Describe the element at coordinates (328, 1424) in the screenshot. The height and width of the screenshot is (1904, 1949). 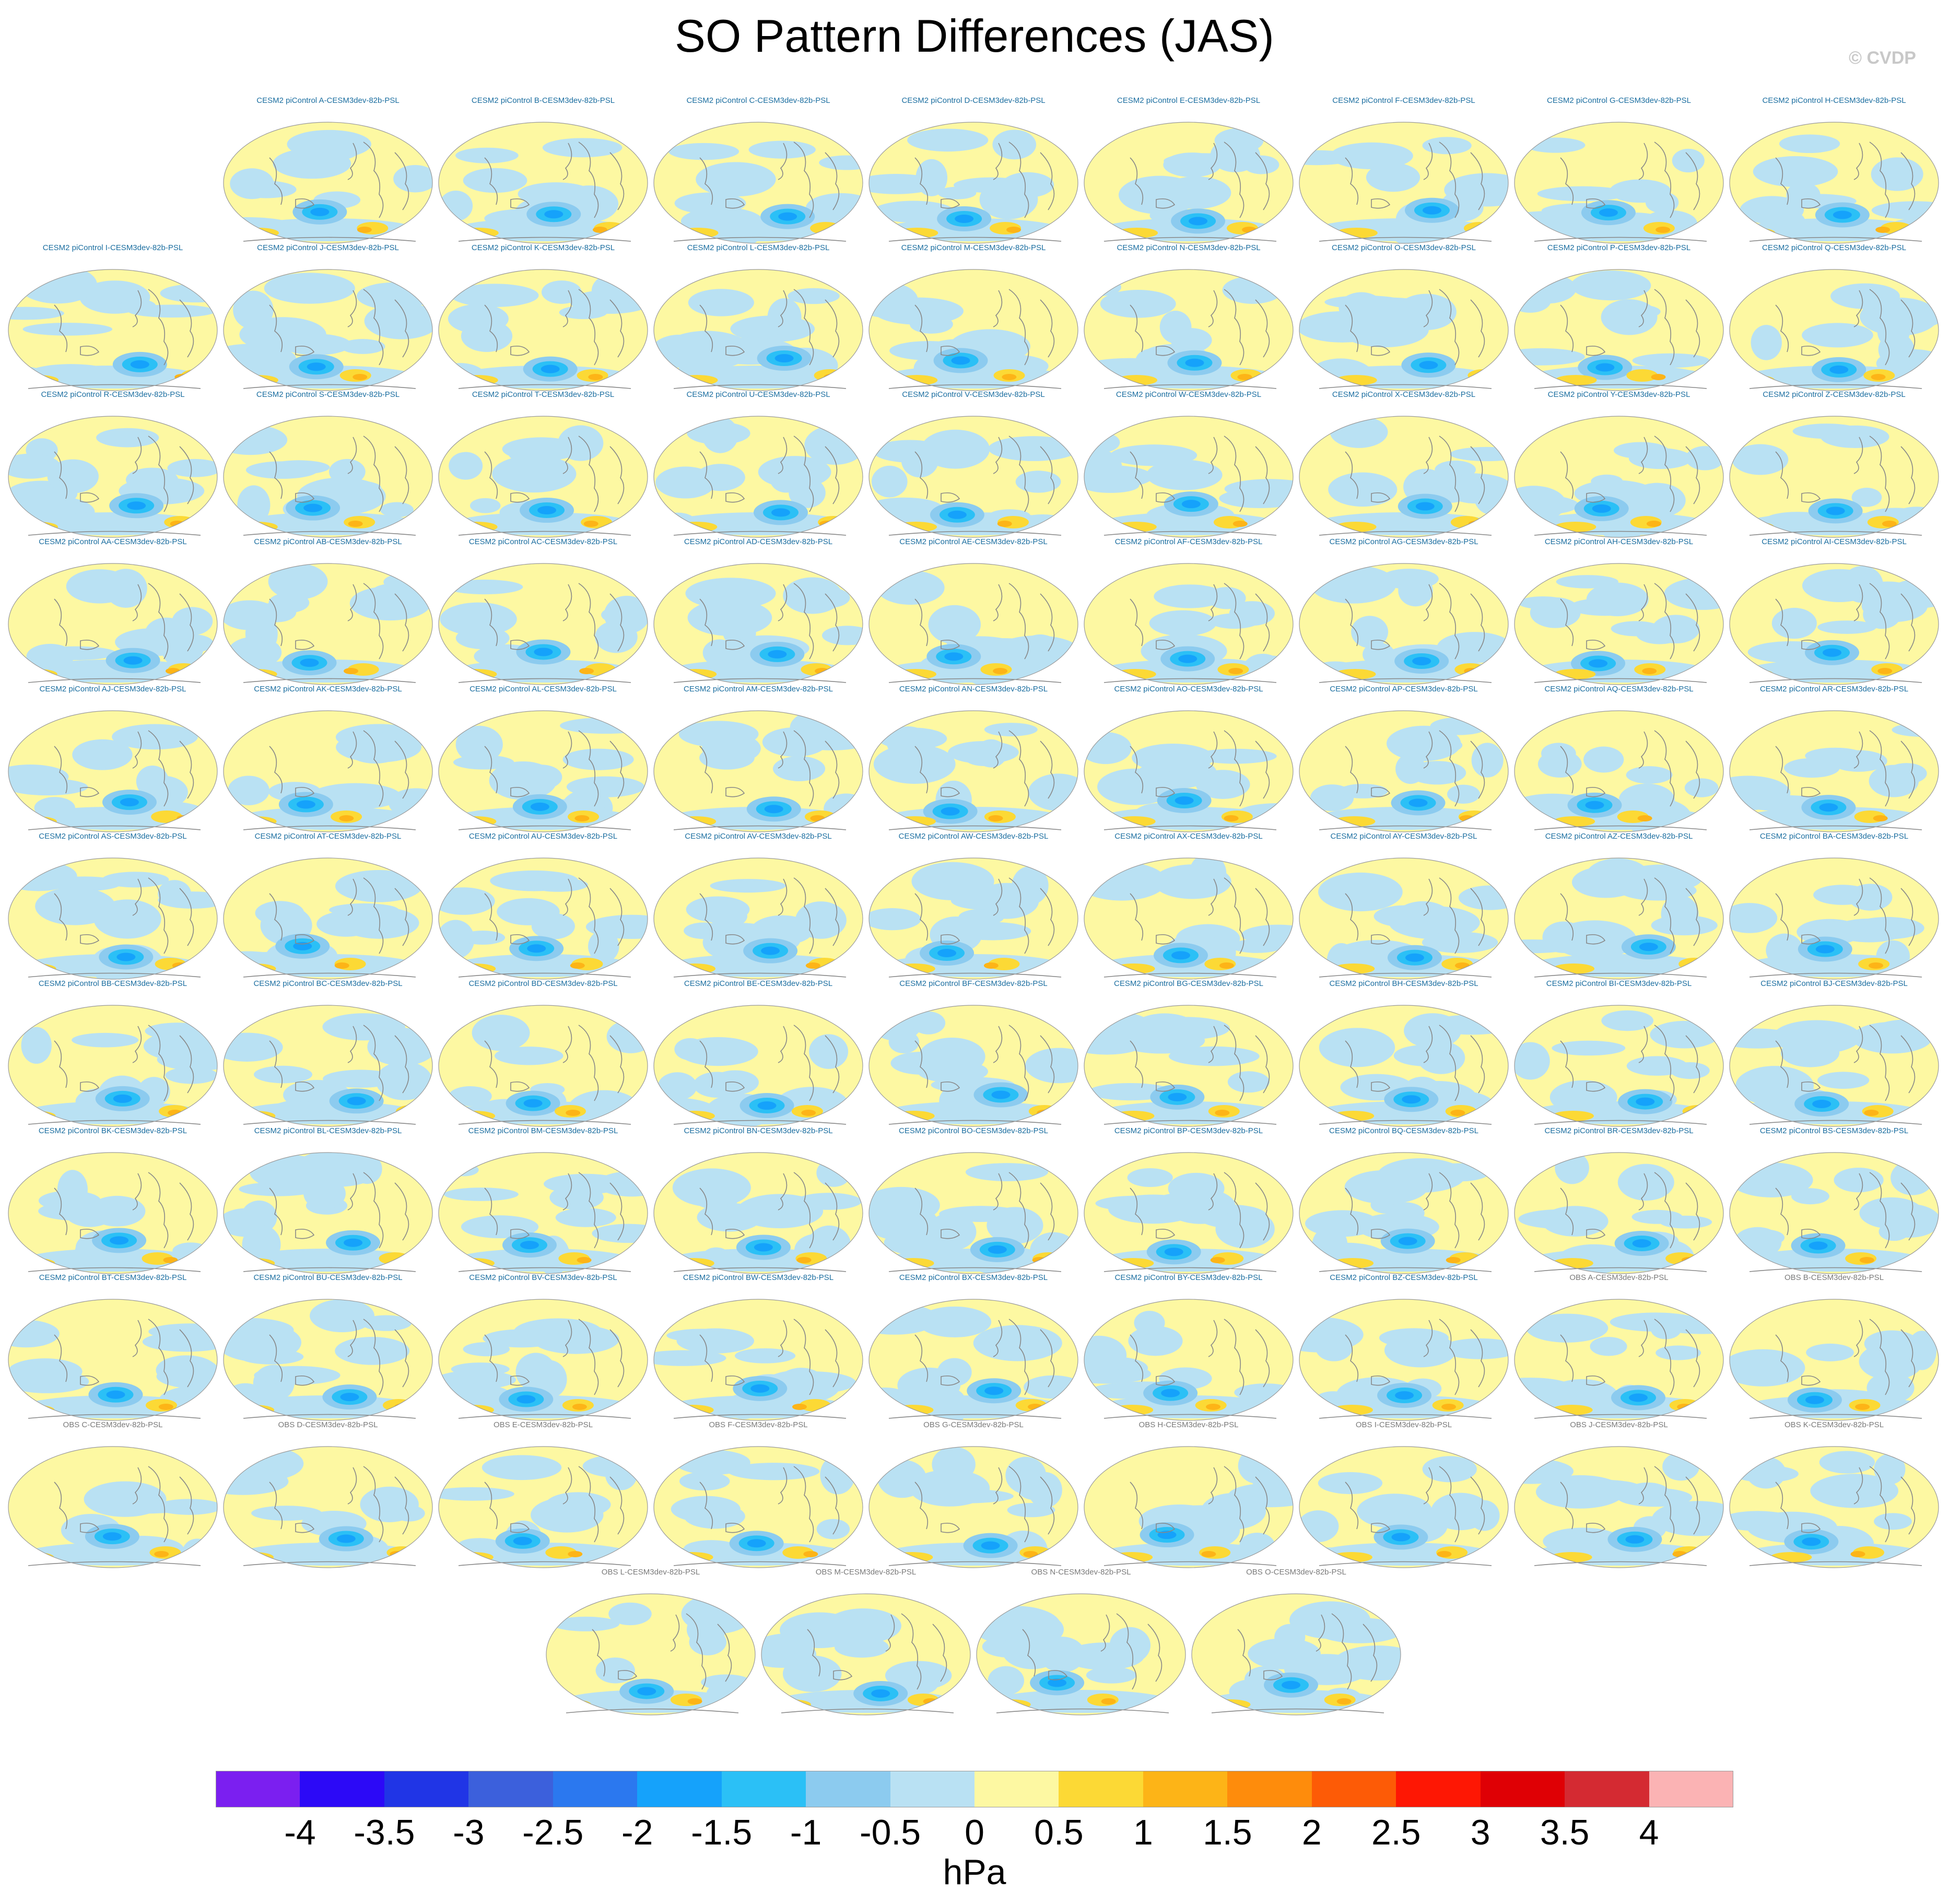
I see `panel-title: OBS D-CESM3dev-82b-PSL` at that location.